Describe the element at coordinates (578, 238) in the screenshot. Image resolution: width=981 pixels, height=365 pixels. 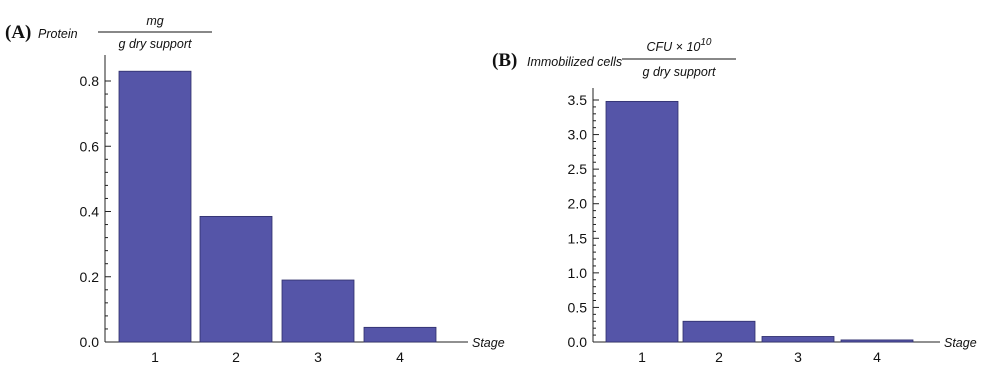
I see `y-tick-label: 1.5` at that location.